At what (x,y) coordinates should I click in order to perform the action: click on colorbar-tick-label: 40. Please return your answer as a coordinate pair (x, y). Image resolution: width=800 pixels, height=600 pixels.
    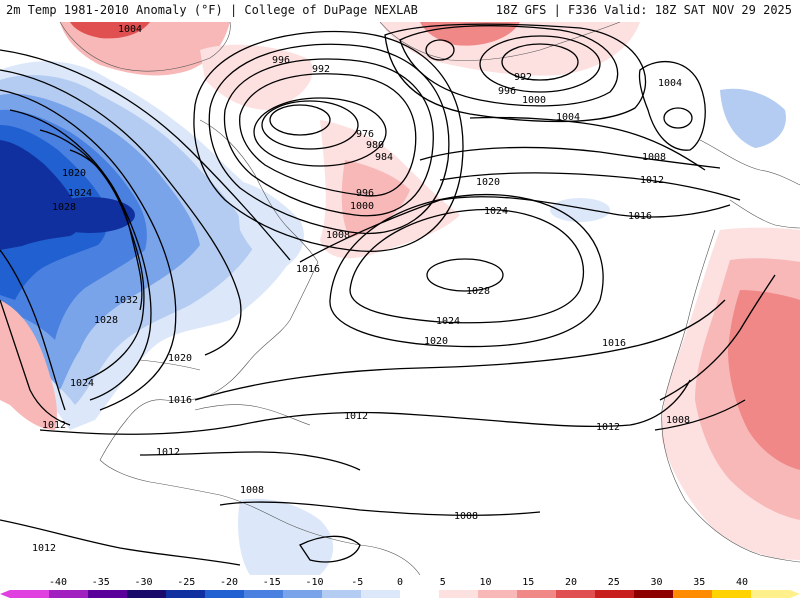
    Looking at the image, I should click on (742, 582).